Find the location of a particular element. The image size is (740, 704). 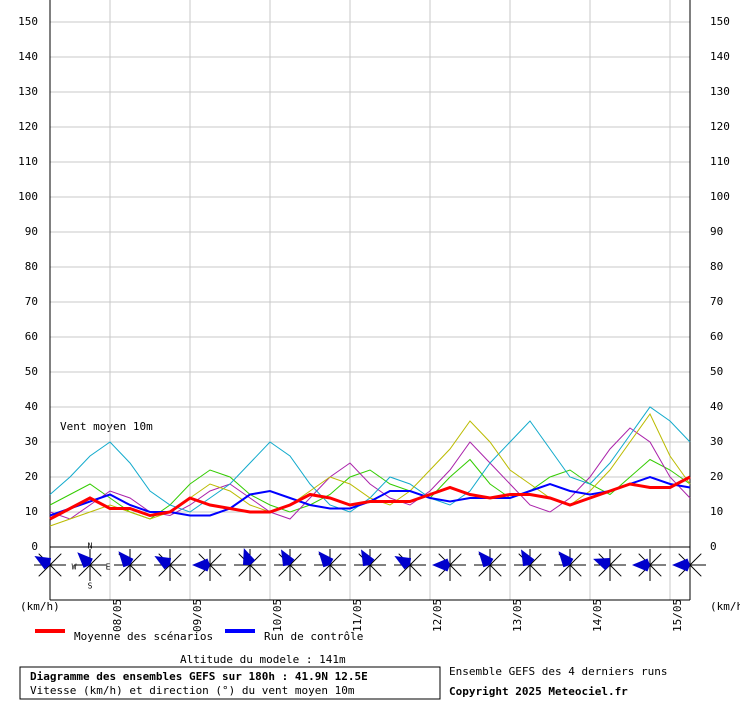

title-box is located at coordinates (230, 683).